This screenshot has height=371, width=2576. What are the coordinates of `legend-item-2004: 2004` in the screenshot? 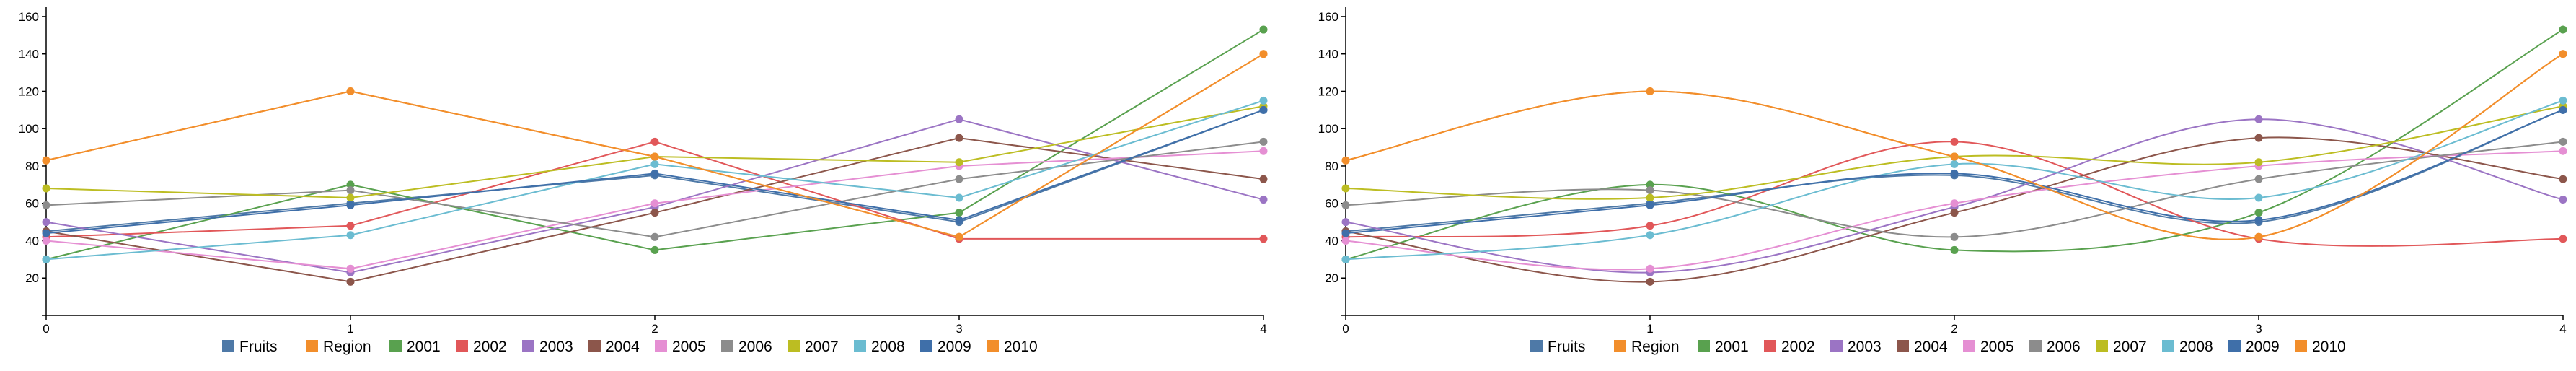 It's located at (1922, 347).